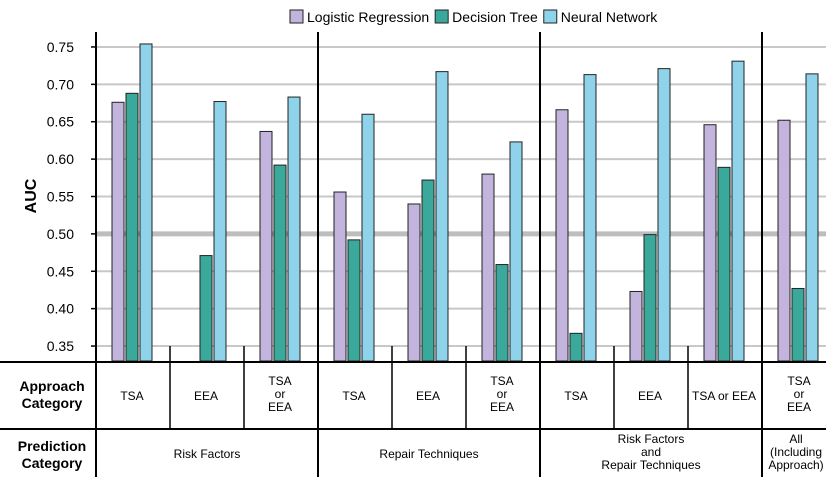  What do you see at coordinates (60, 254) in the screenshot?
I see `y-axis: 0.35 0.40 0.45 0.50 0.55 0.60 0.65 0.70 0.75 AUC` at bounding box center [60, 254].